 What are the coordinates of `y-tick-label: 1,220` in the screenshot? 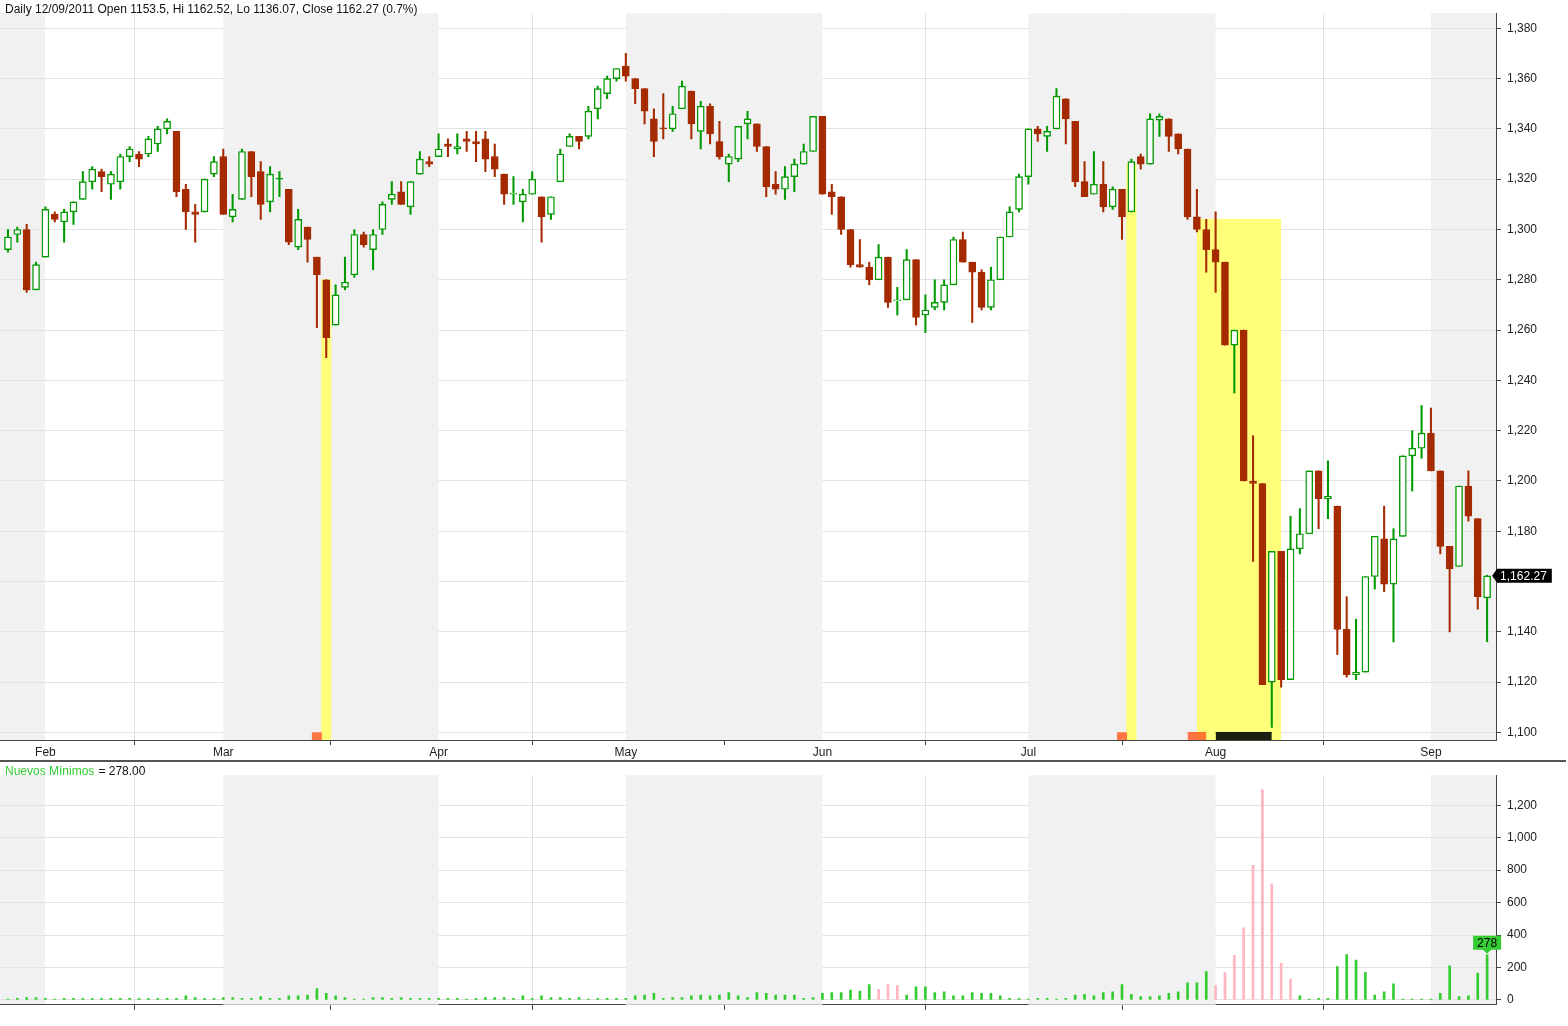 It's located at (1522, 429).